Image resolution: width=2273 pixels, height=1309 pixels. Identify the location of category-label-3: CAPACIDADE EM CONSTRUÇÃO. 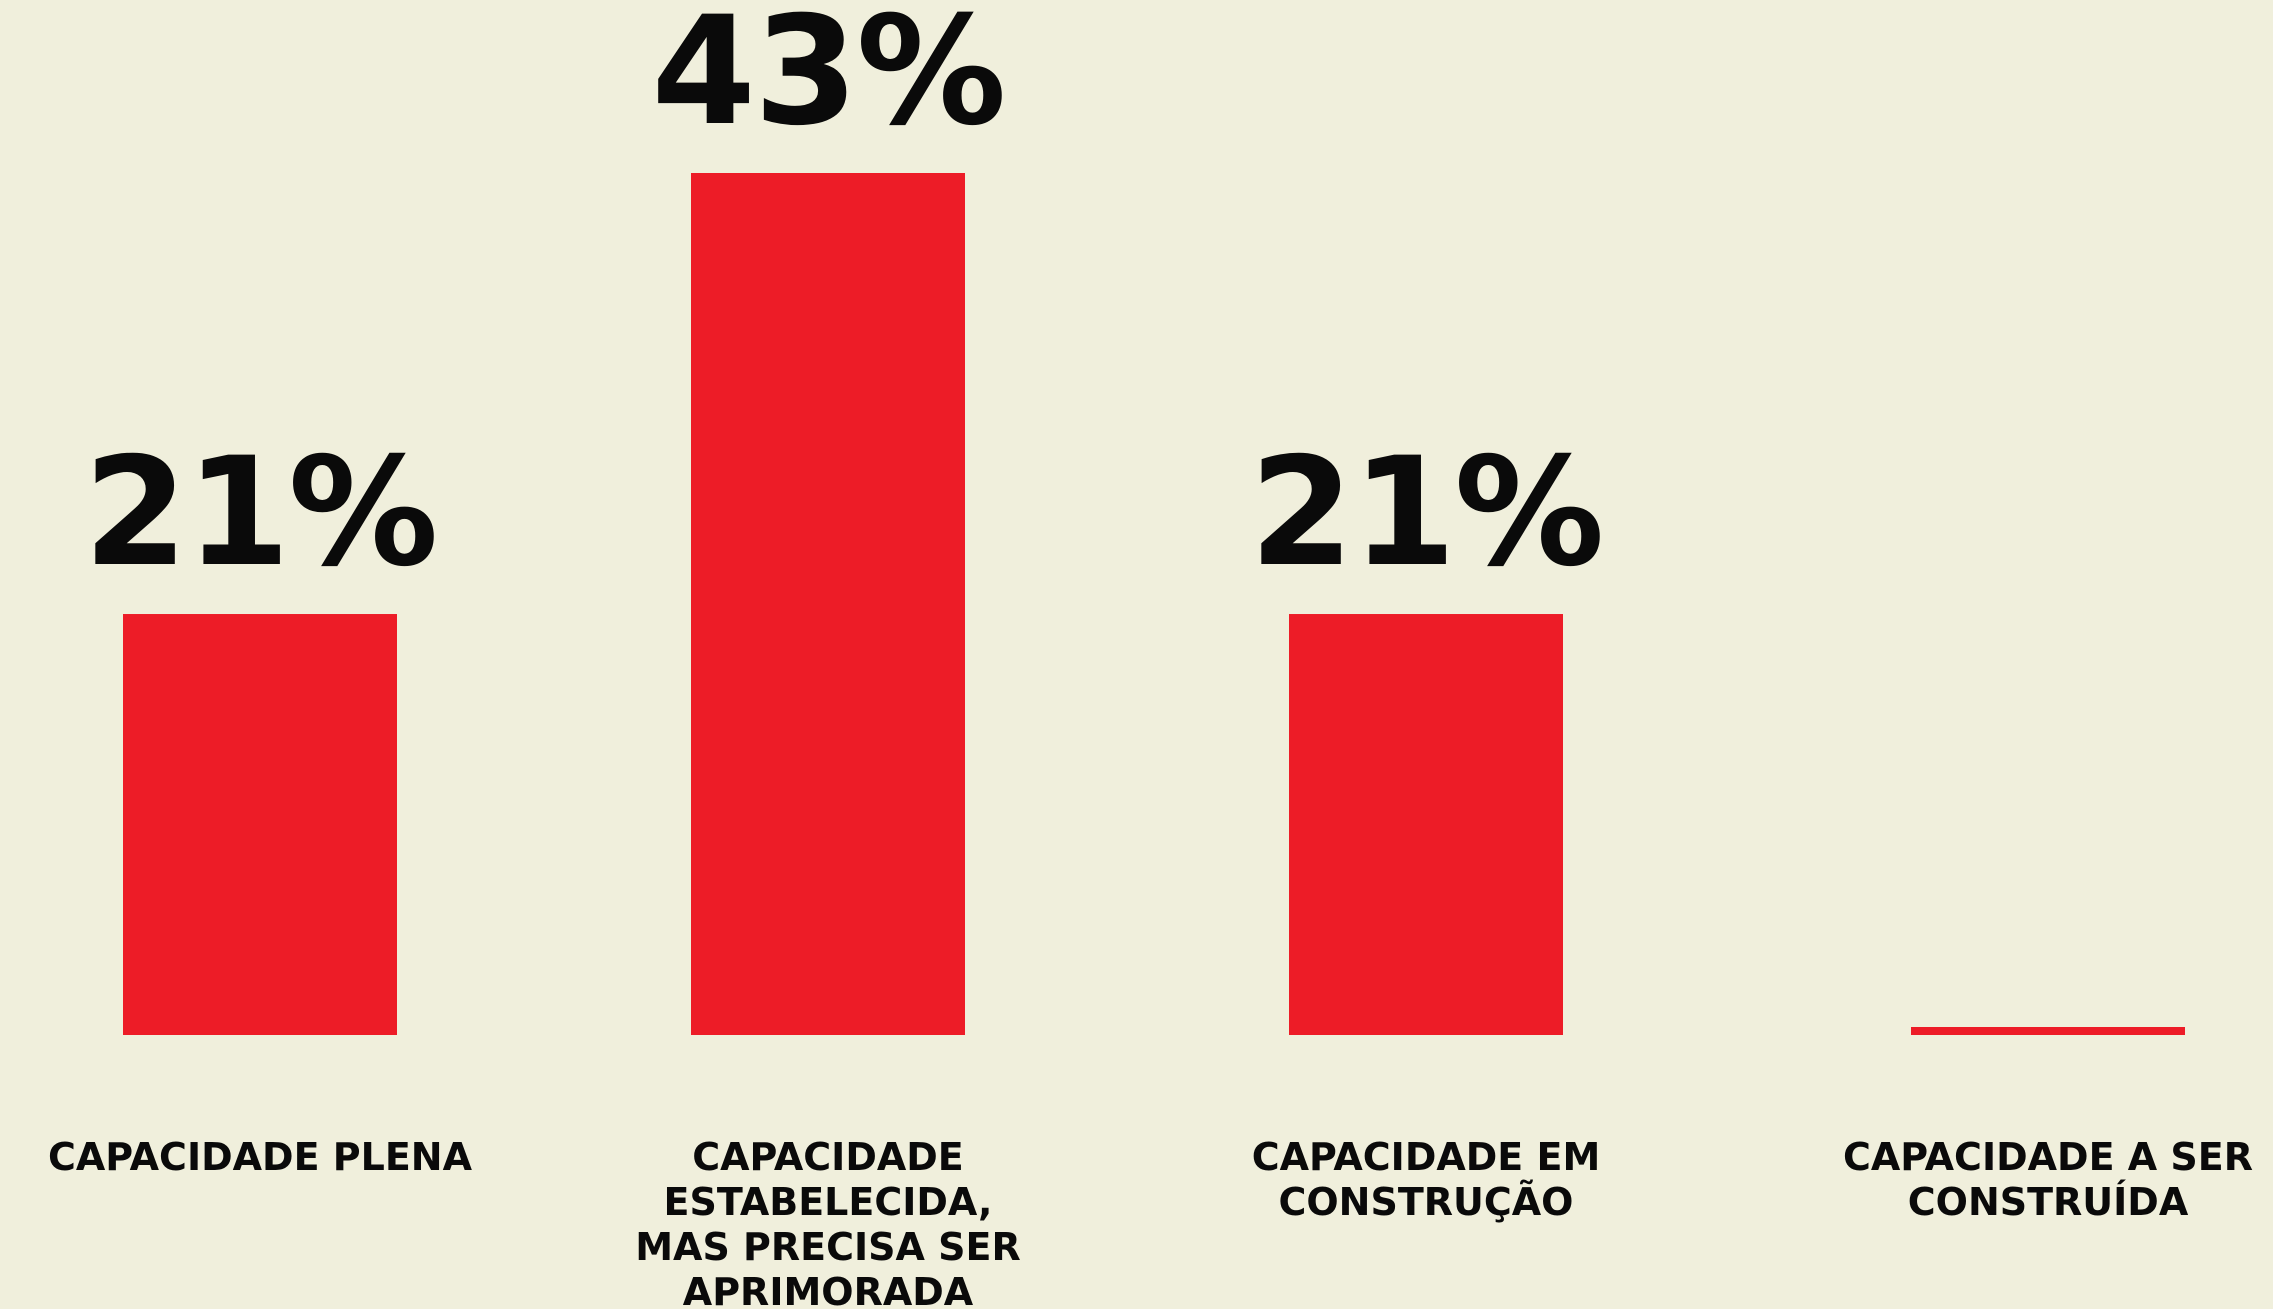
(1426, 1179).